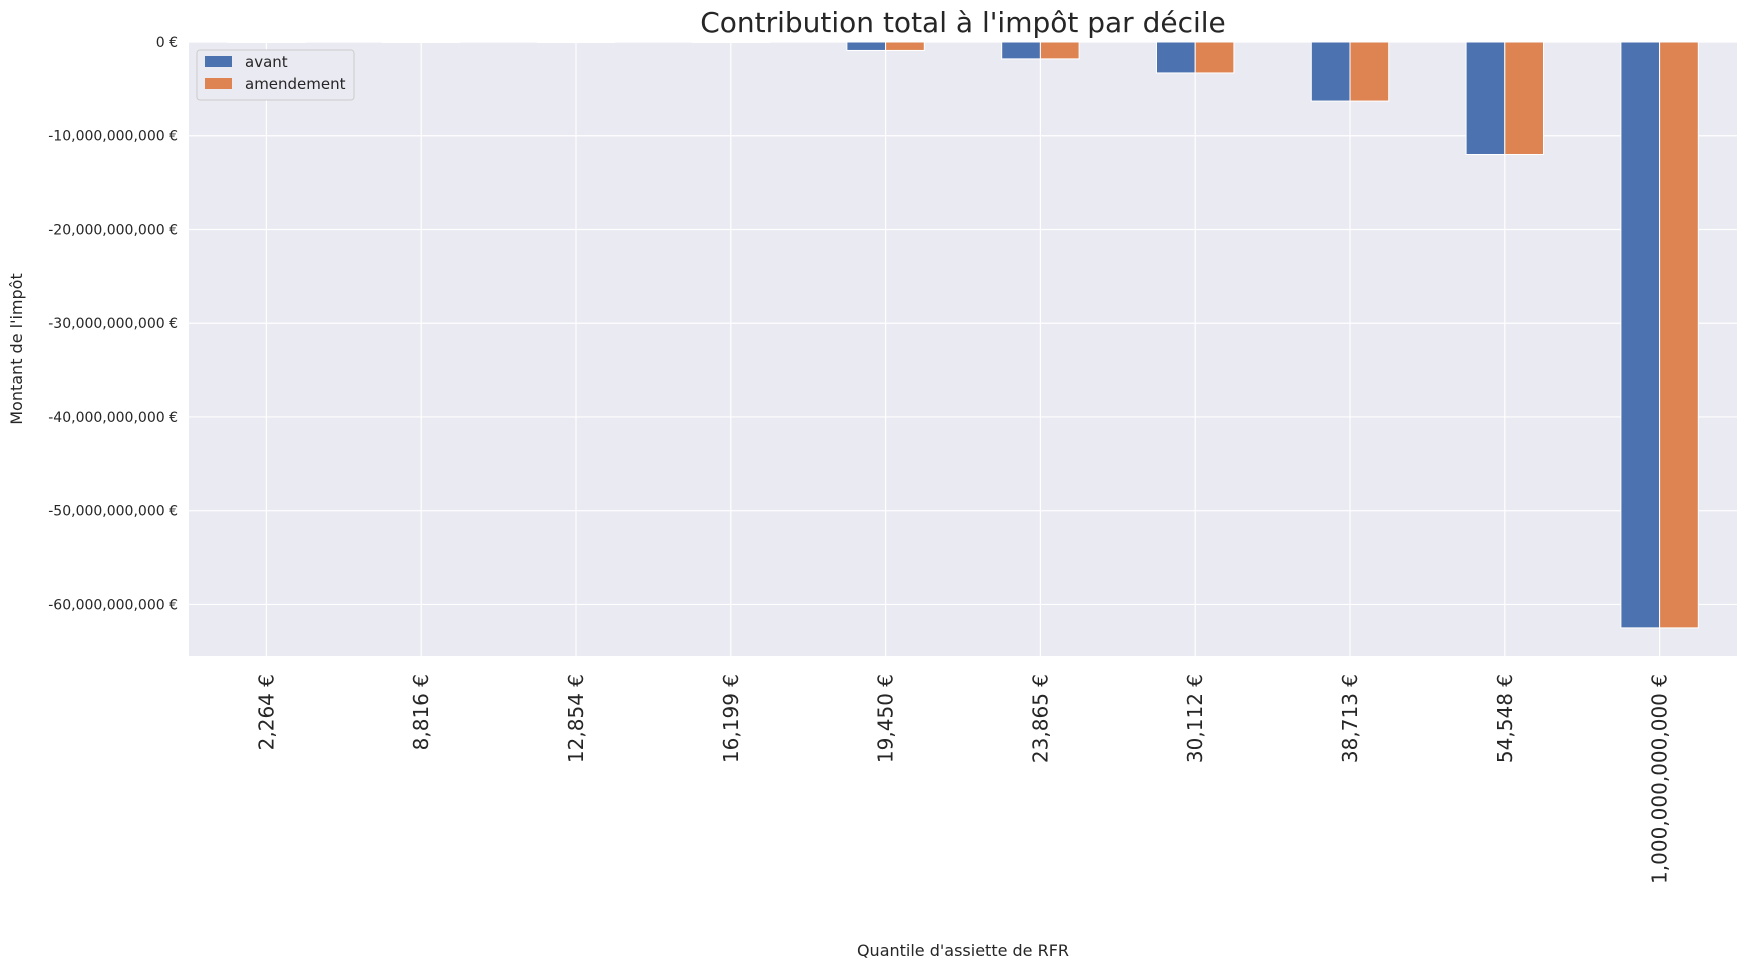 This screenshot has height=969, width=1747. I want to click on x-tick-label: 16,199 €, so click(731, 718).